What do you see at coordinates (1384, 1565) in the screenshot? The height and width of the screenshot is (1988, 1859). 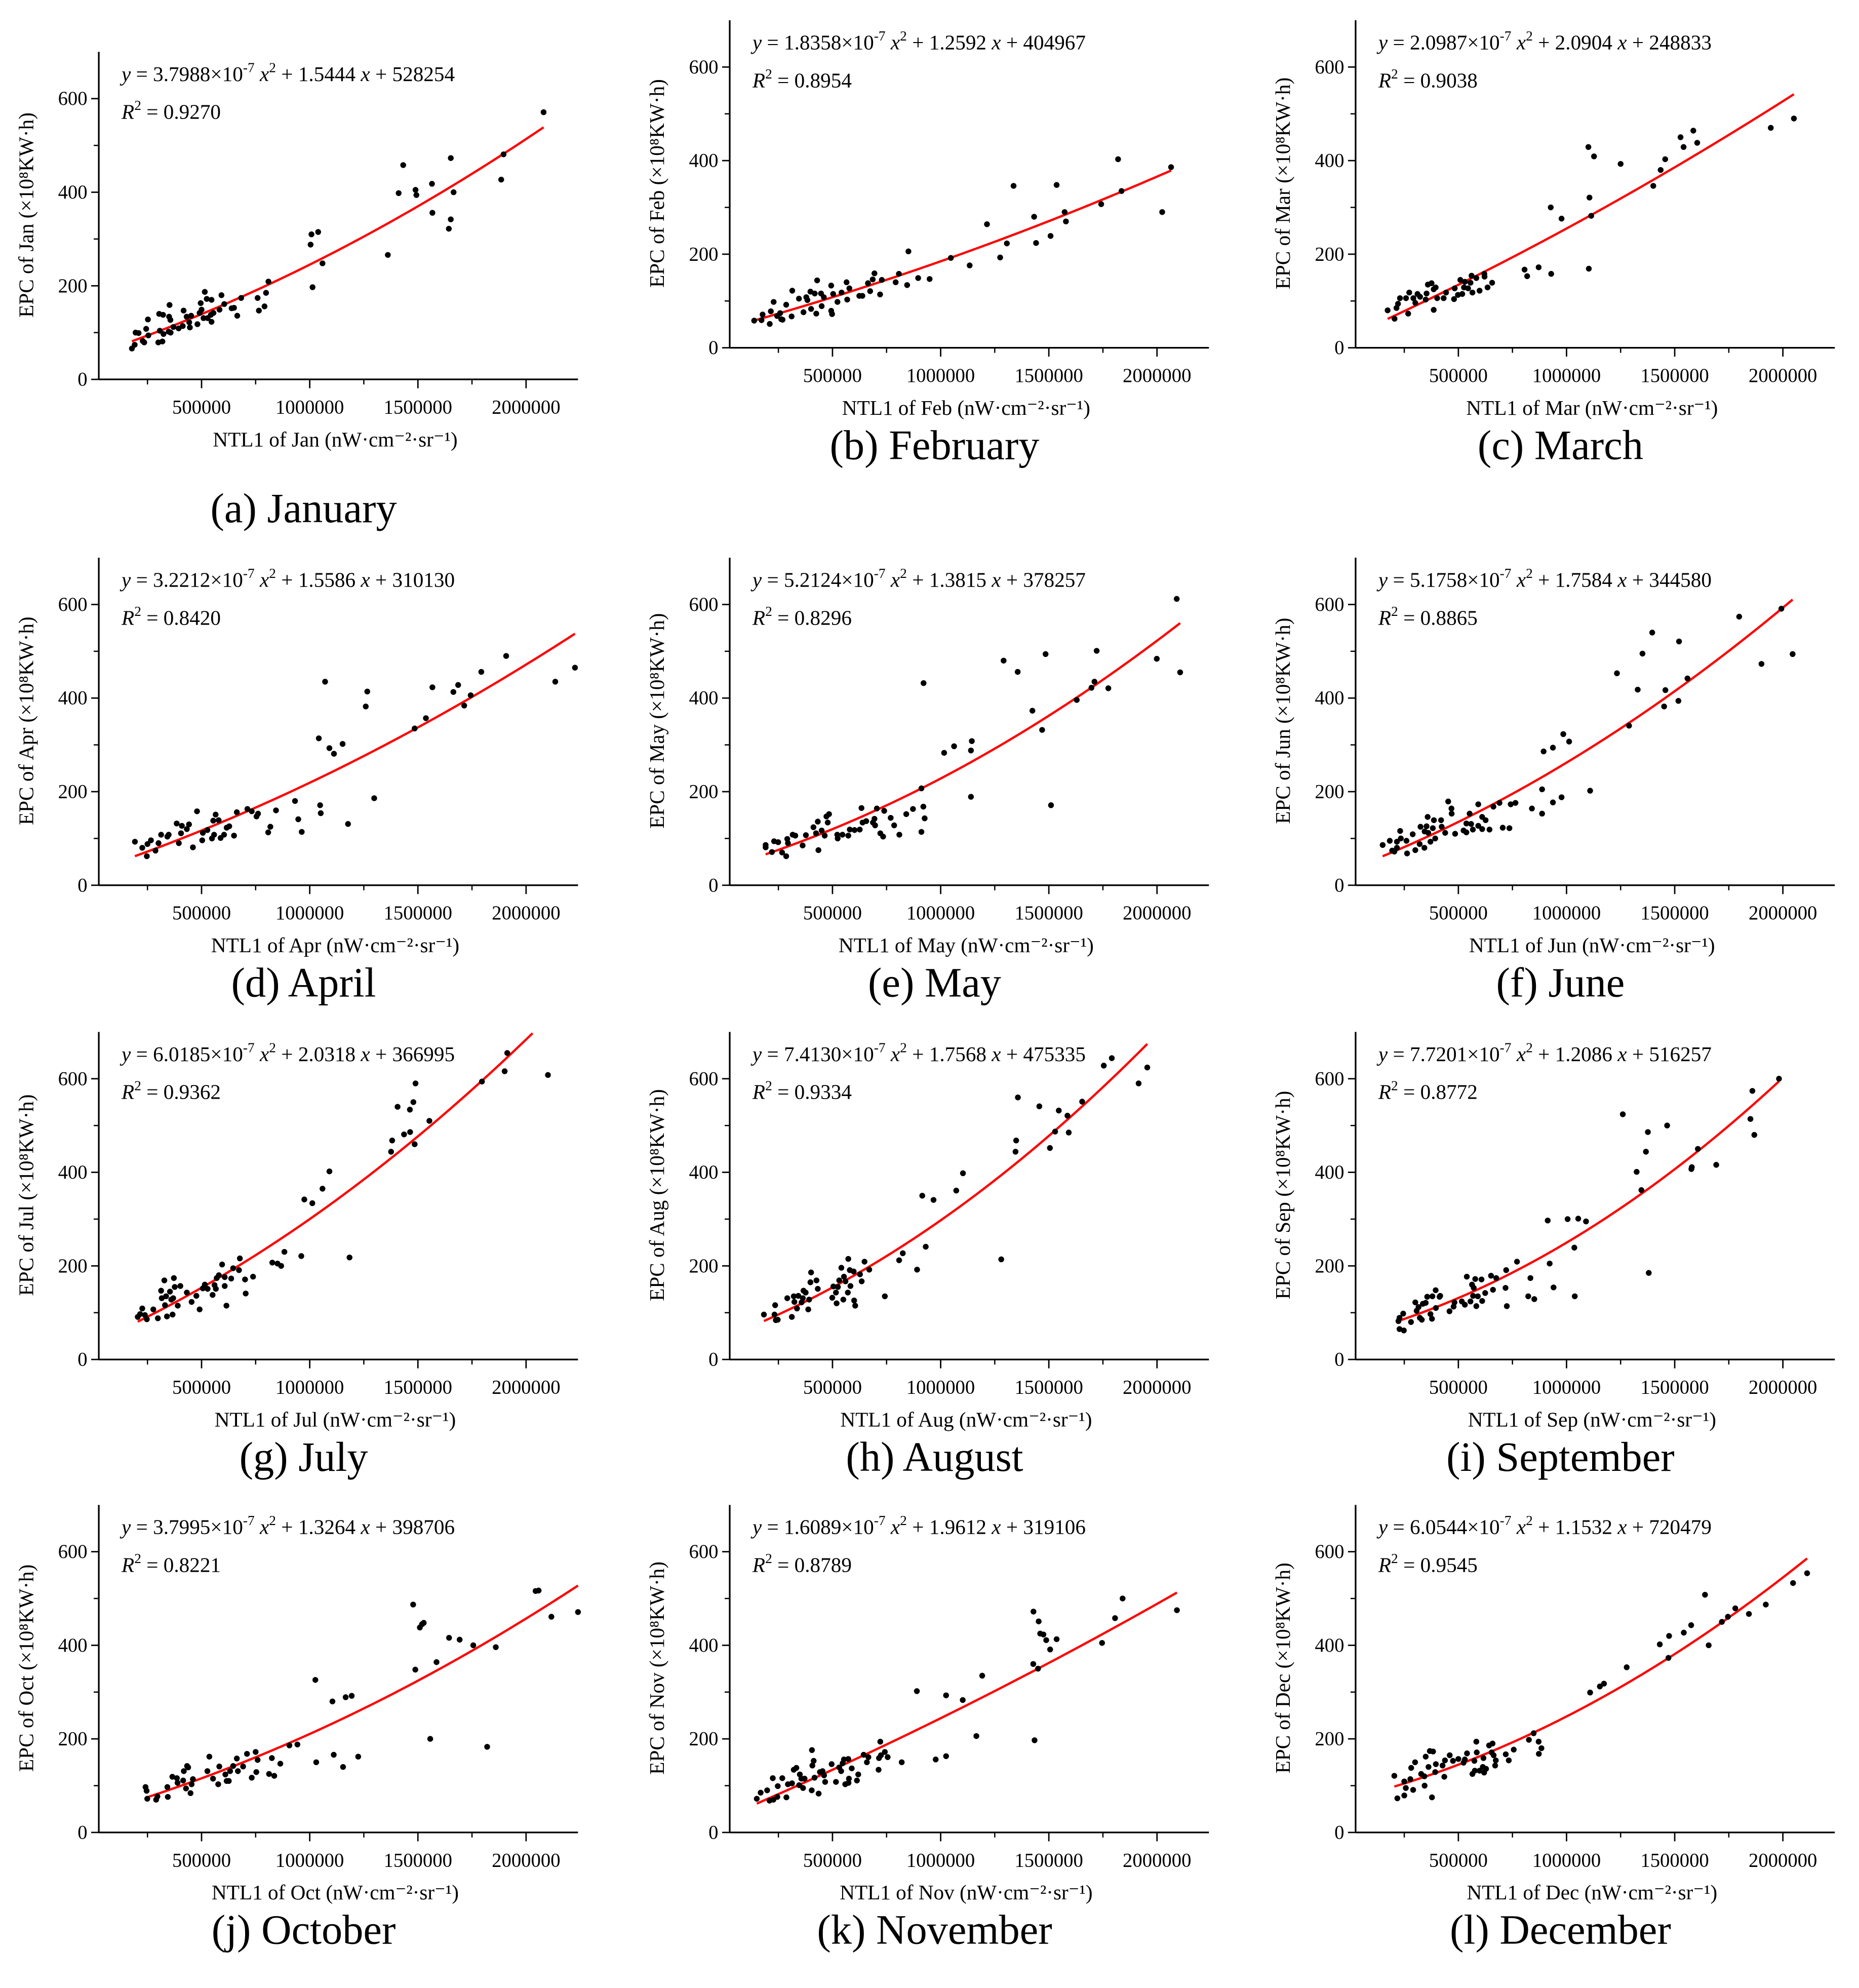 I see `r2-r: R` at bounding box center [1384, 1565].